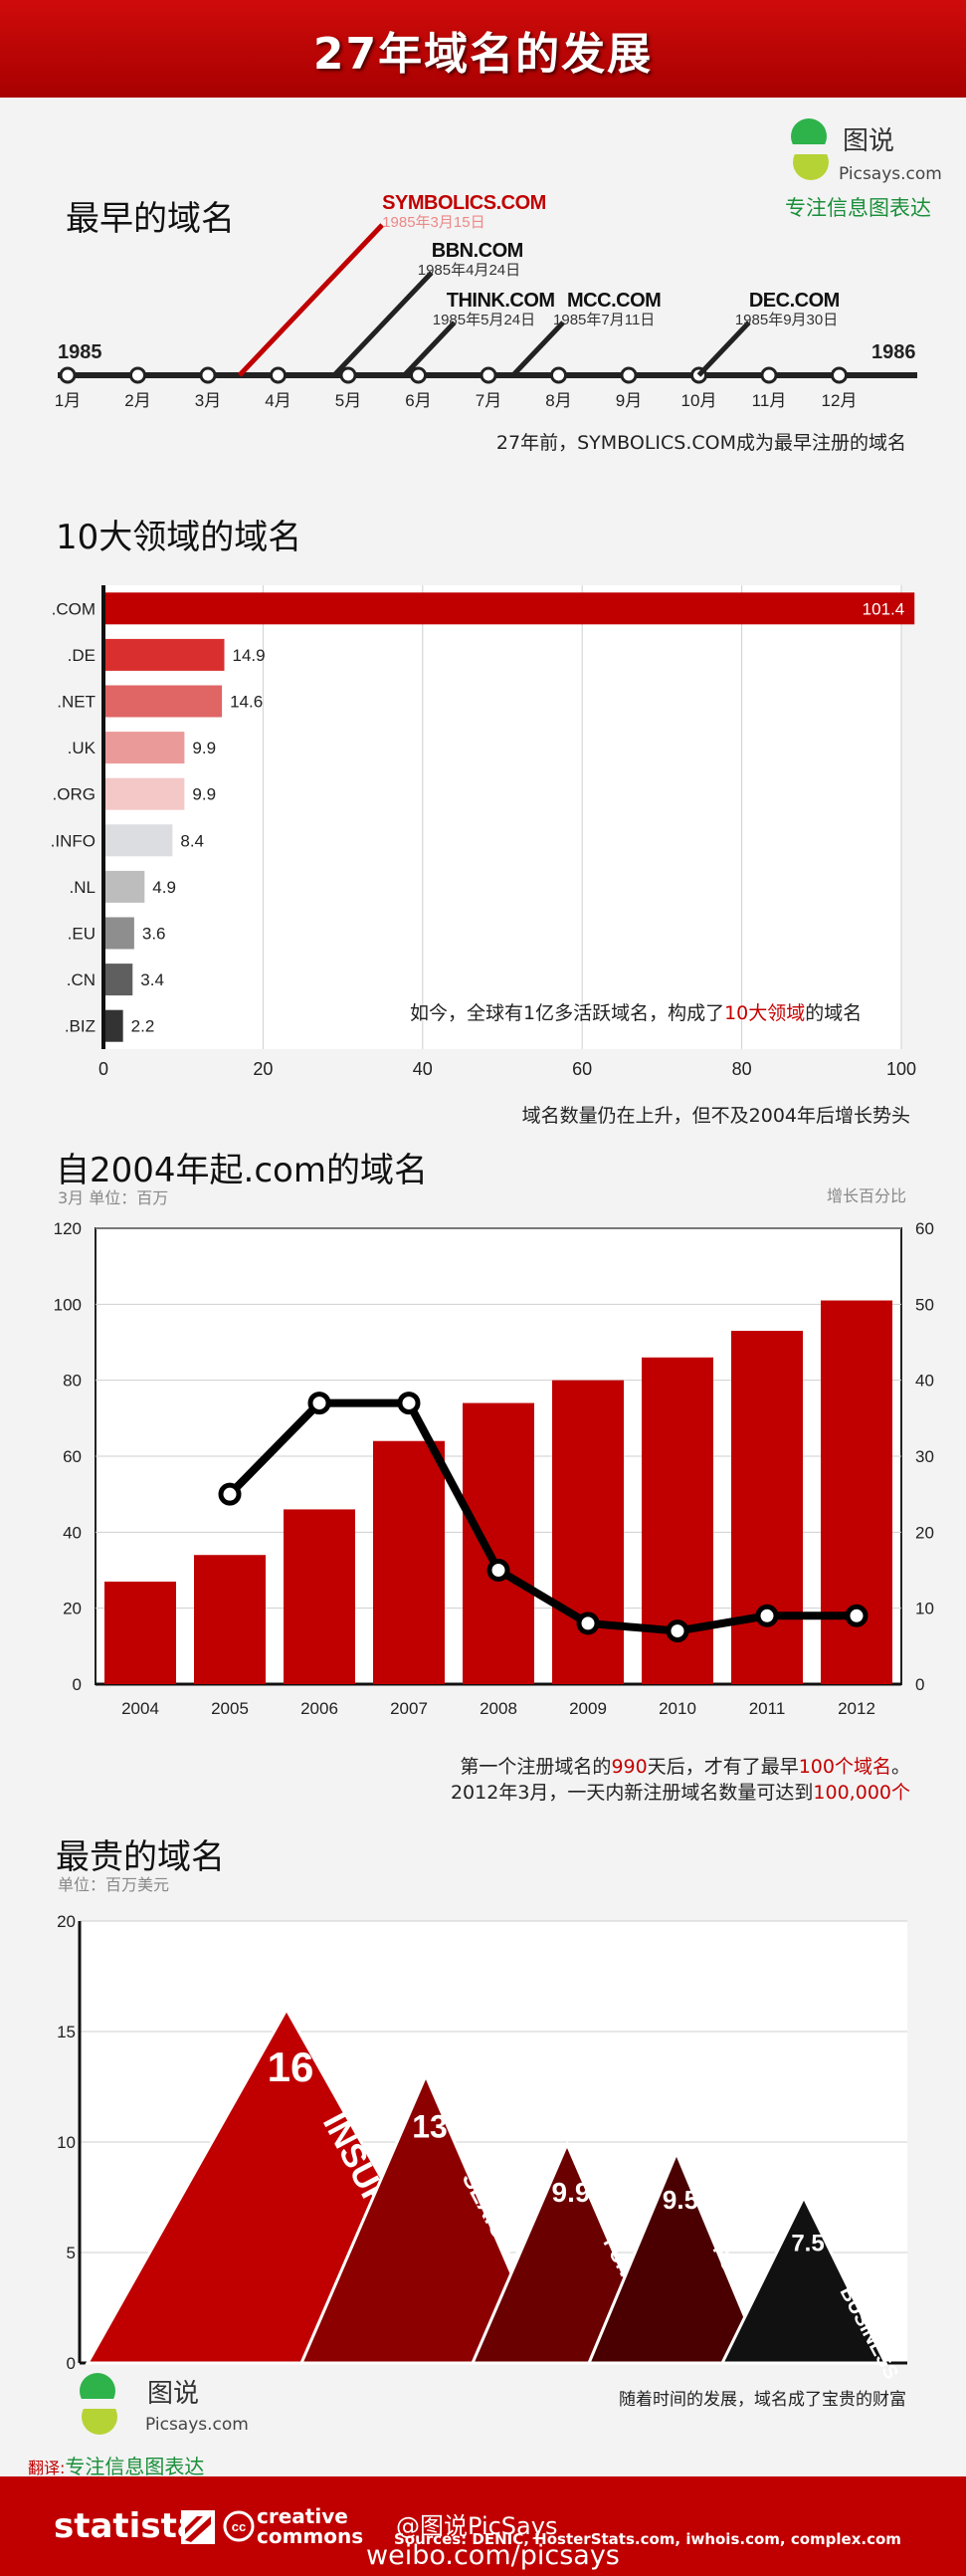  Describe the element at coordinates (700, 443) in the screenshot. I see `timeline-note: 27年前，SYMBOLICS.COM成为最早注册的域名` at that location.